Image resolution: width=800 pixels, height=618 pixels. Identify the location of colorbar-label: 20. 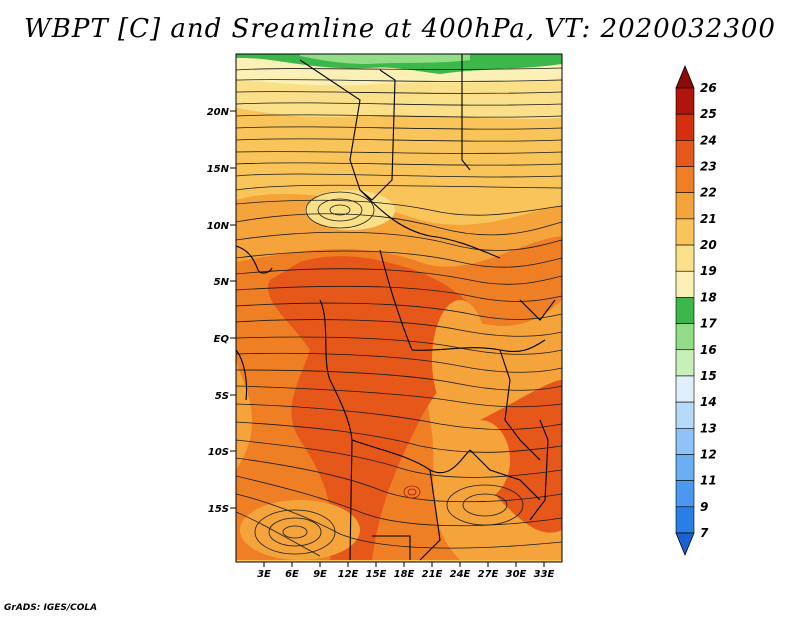
(708, 245).